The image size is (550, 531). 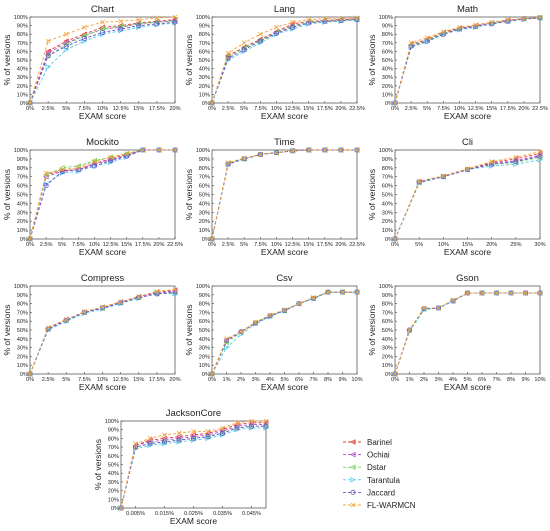 What do you see at coordinates (113, 448) in the screenshot?
I see `y-tick-label: 70%` at bounding box center [113, 448].